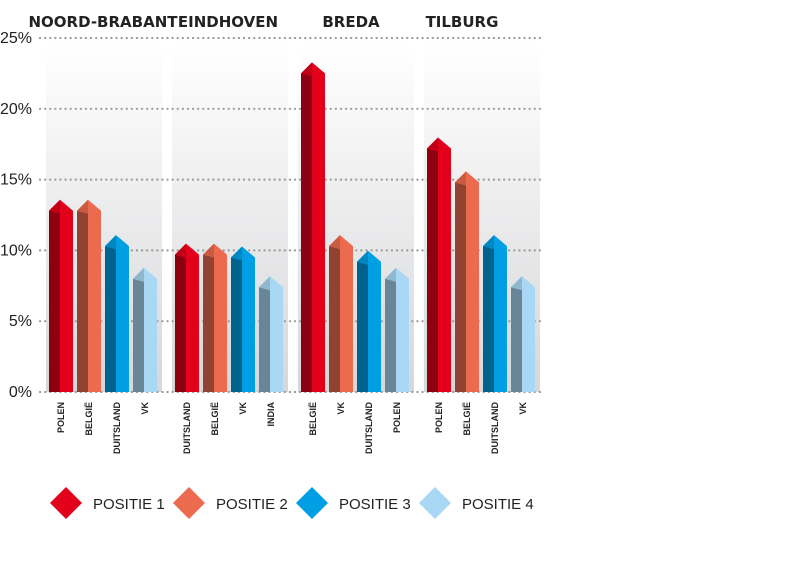 This screenshot has height=562, width=800. Describe the element at coordinates (462, 22) in the screenshot. I see `group-label: TILBURG` at that location.